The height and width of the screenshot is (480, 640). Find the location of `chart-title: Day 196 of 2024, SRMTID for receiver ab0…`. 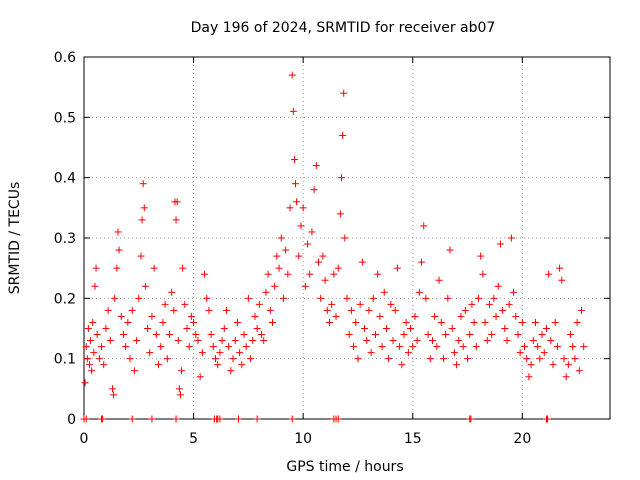

chart-title: Day 196 of 2024, SRMTID for receiver ab0… is located at coordinates (343, 28).